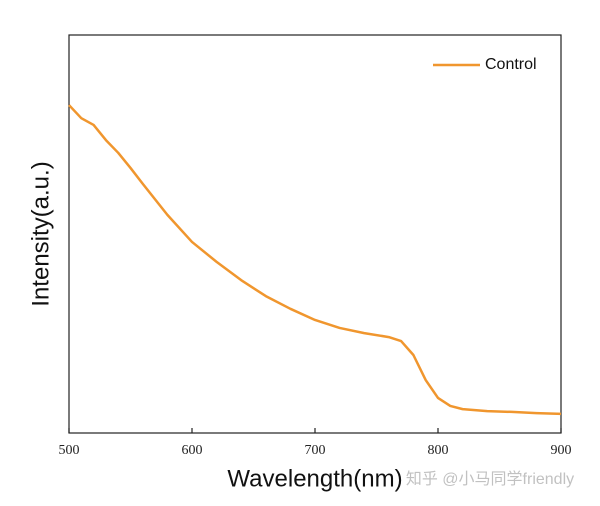 The width and height of the screenshot is (600, 506). I want to click on watermark: 知乎 @小马同学friendly, so click(490, 479).